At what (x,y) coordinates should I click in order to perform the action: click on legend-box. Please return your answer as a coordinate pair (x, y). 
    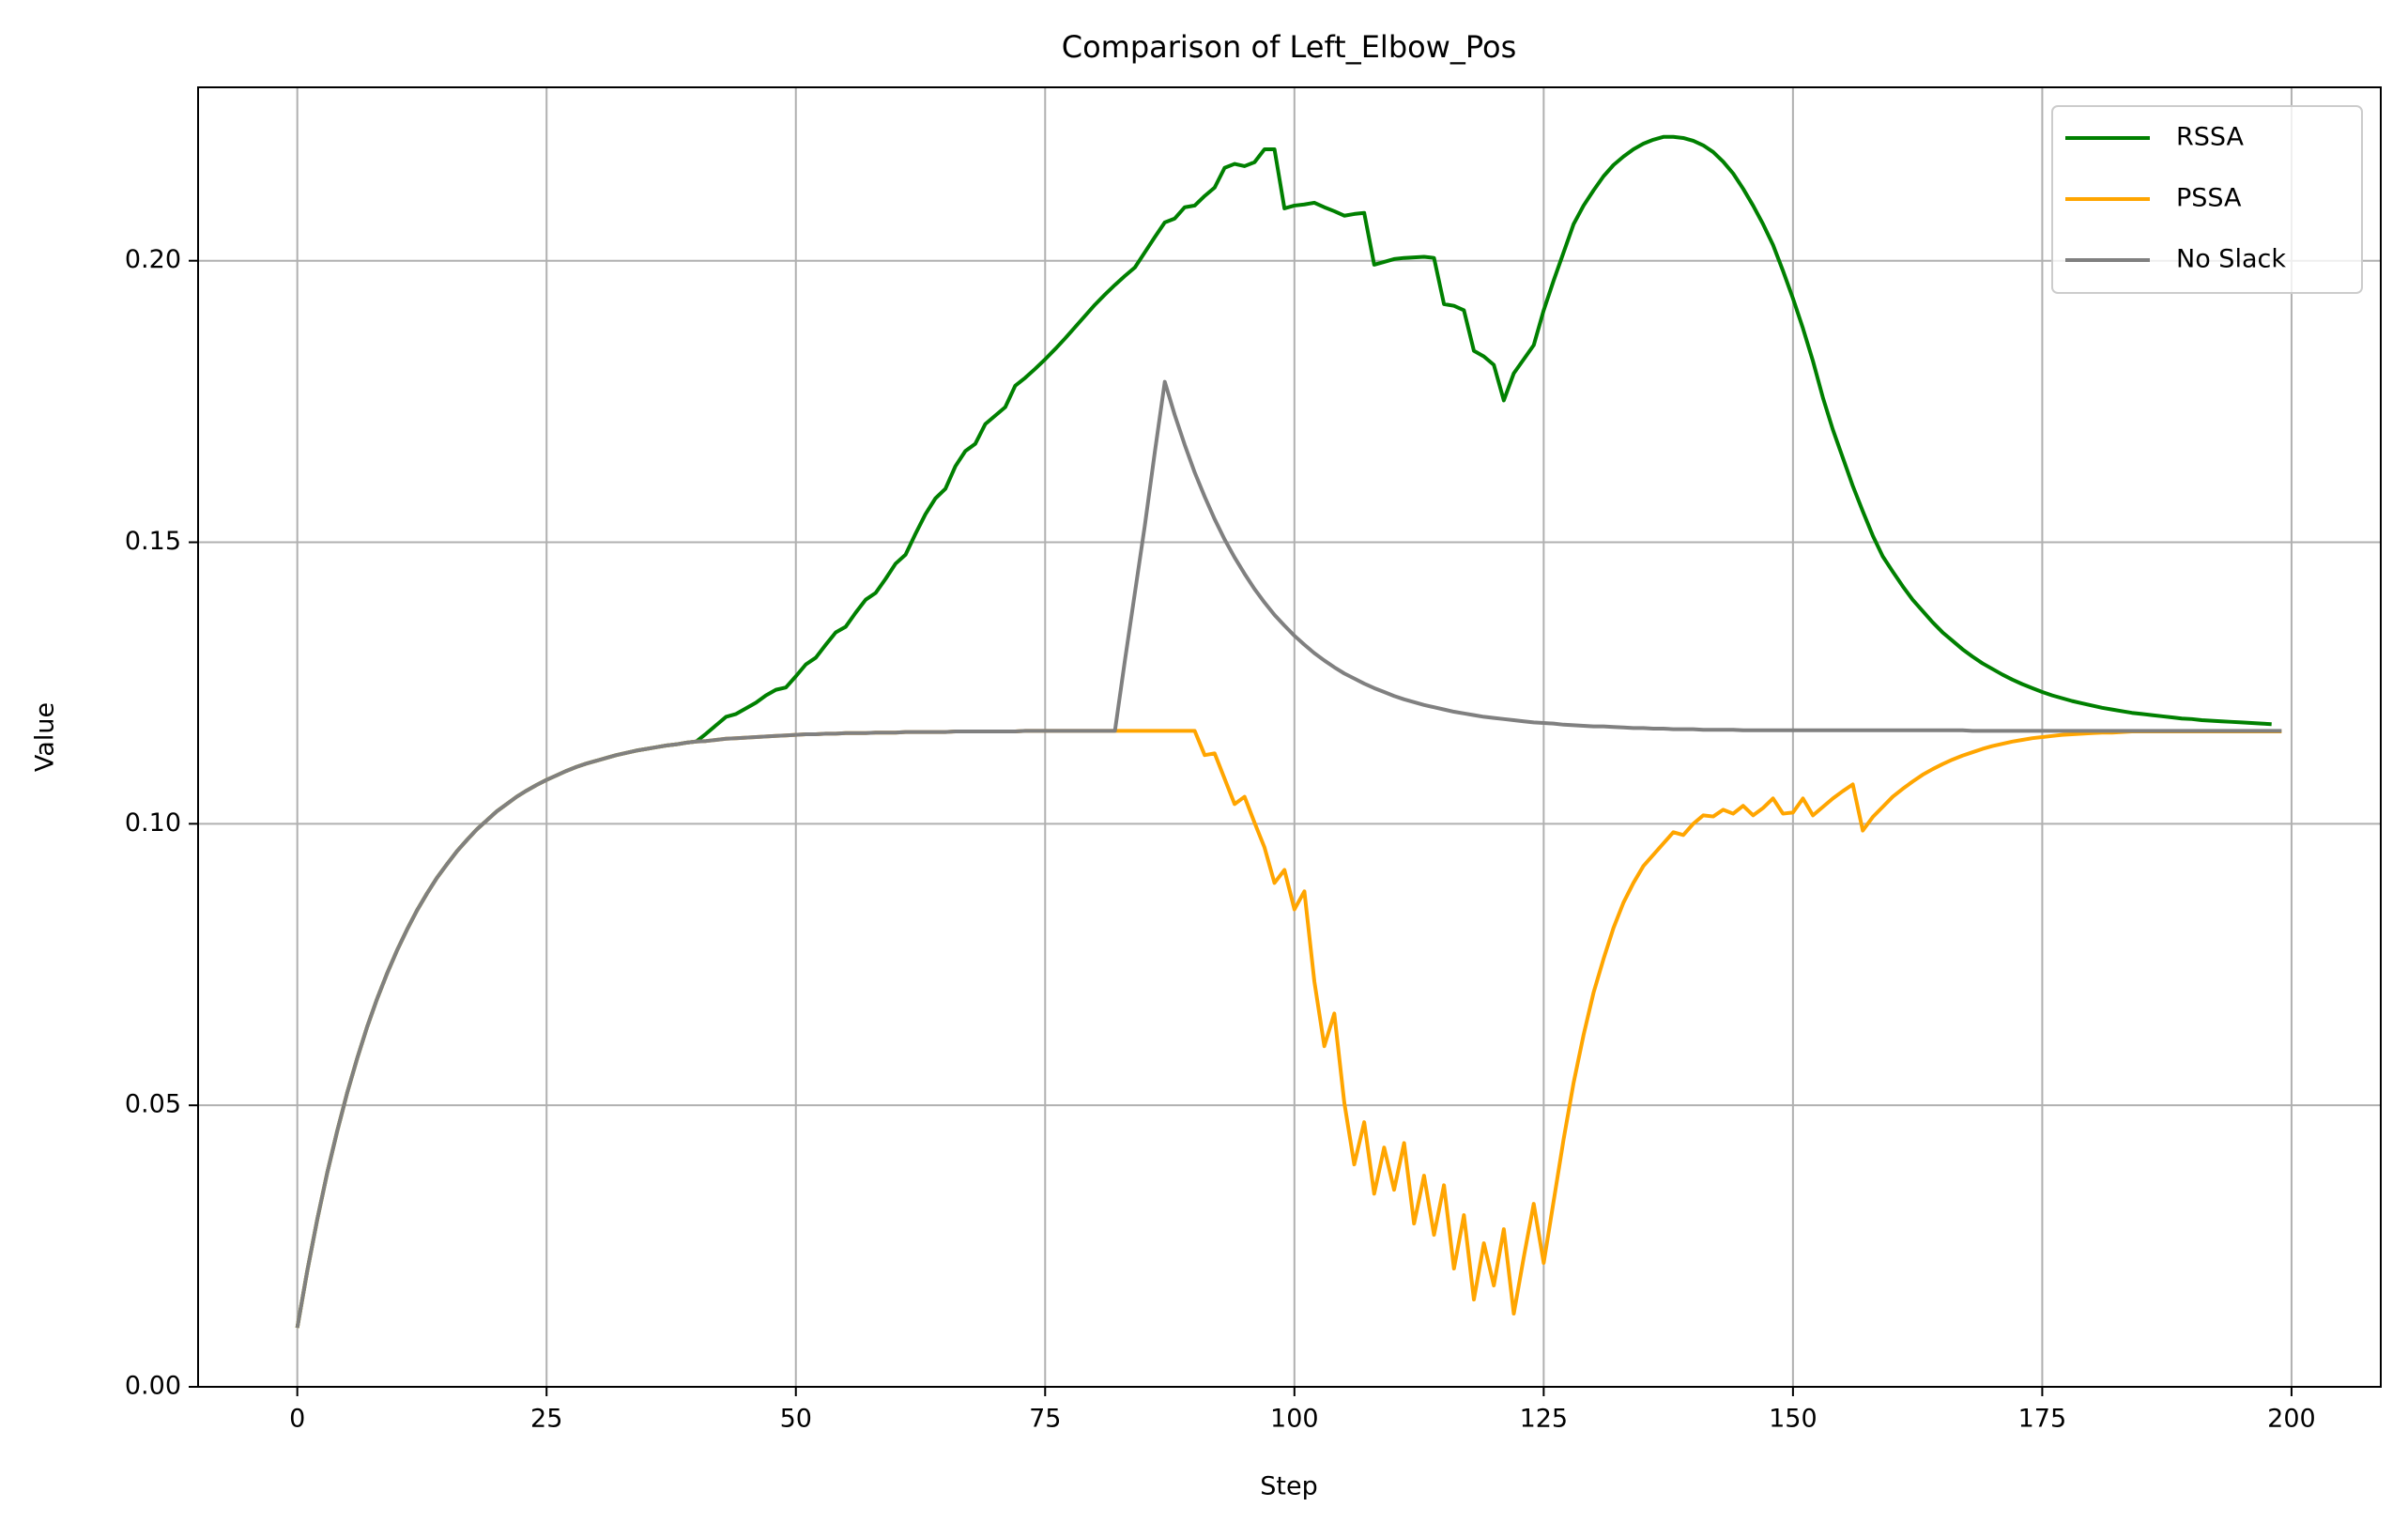
    Looking at the image, I should click on (2207, 199).